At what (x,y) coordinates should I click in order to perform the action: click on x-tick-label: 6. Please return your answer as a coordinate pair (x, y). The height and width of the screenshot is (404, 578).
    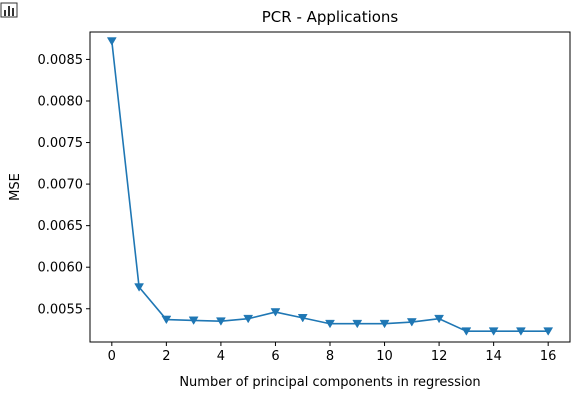
    Looking at the image, I should click on (275, 356).